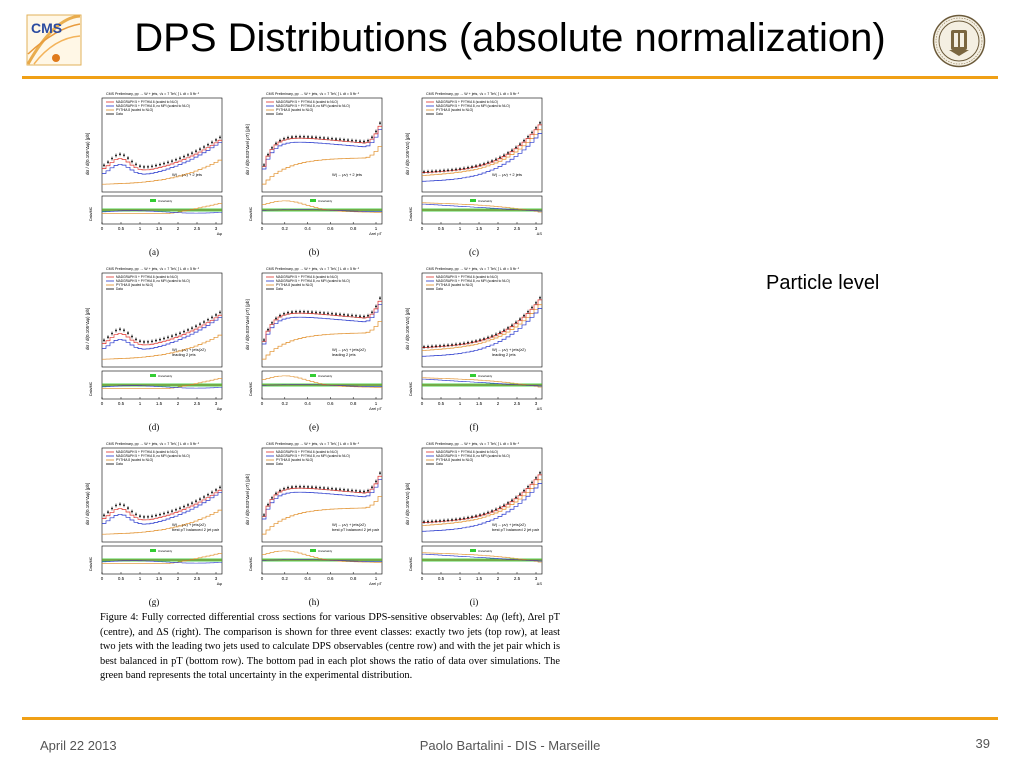  I want to click on ratio-axis-label: Data/MC, so click(411, 213).